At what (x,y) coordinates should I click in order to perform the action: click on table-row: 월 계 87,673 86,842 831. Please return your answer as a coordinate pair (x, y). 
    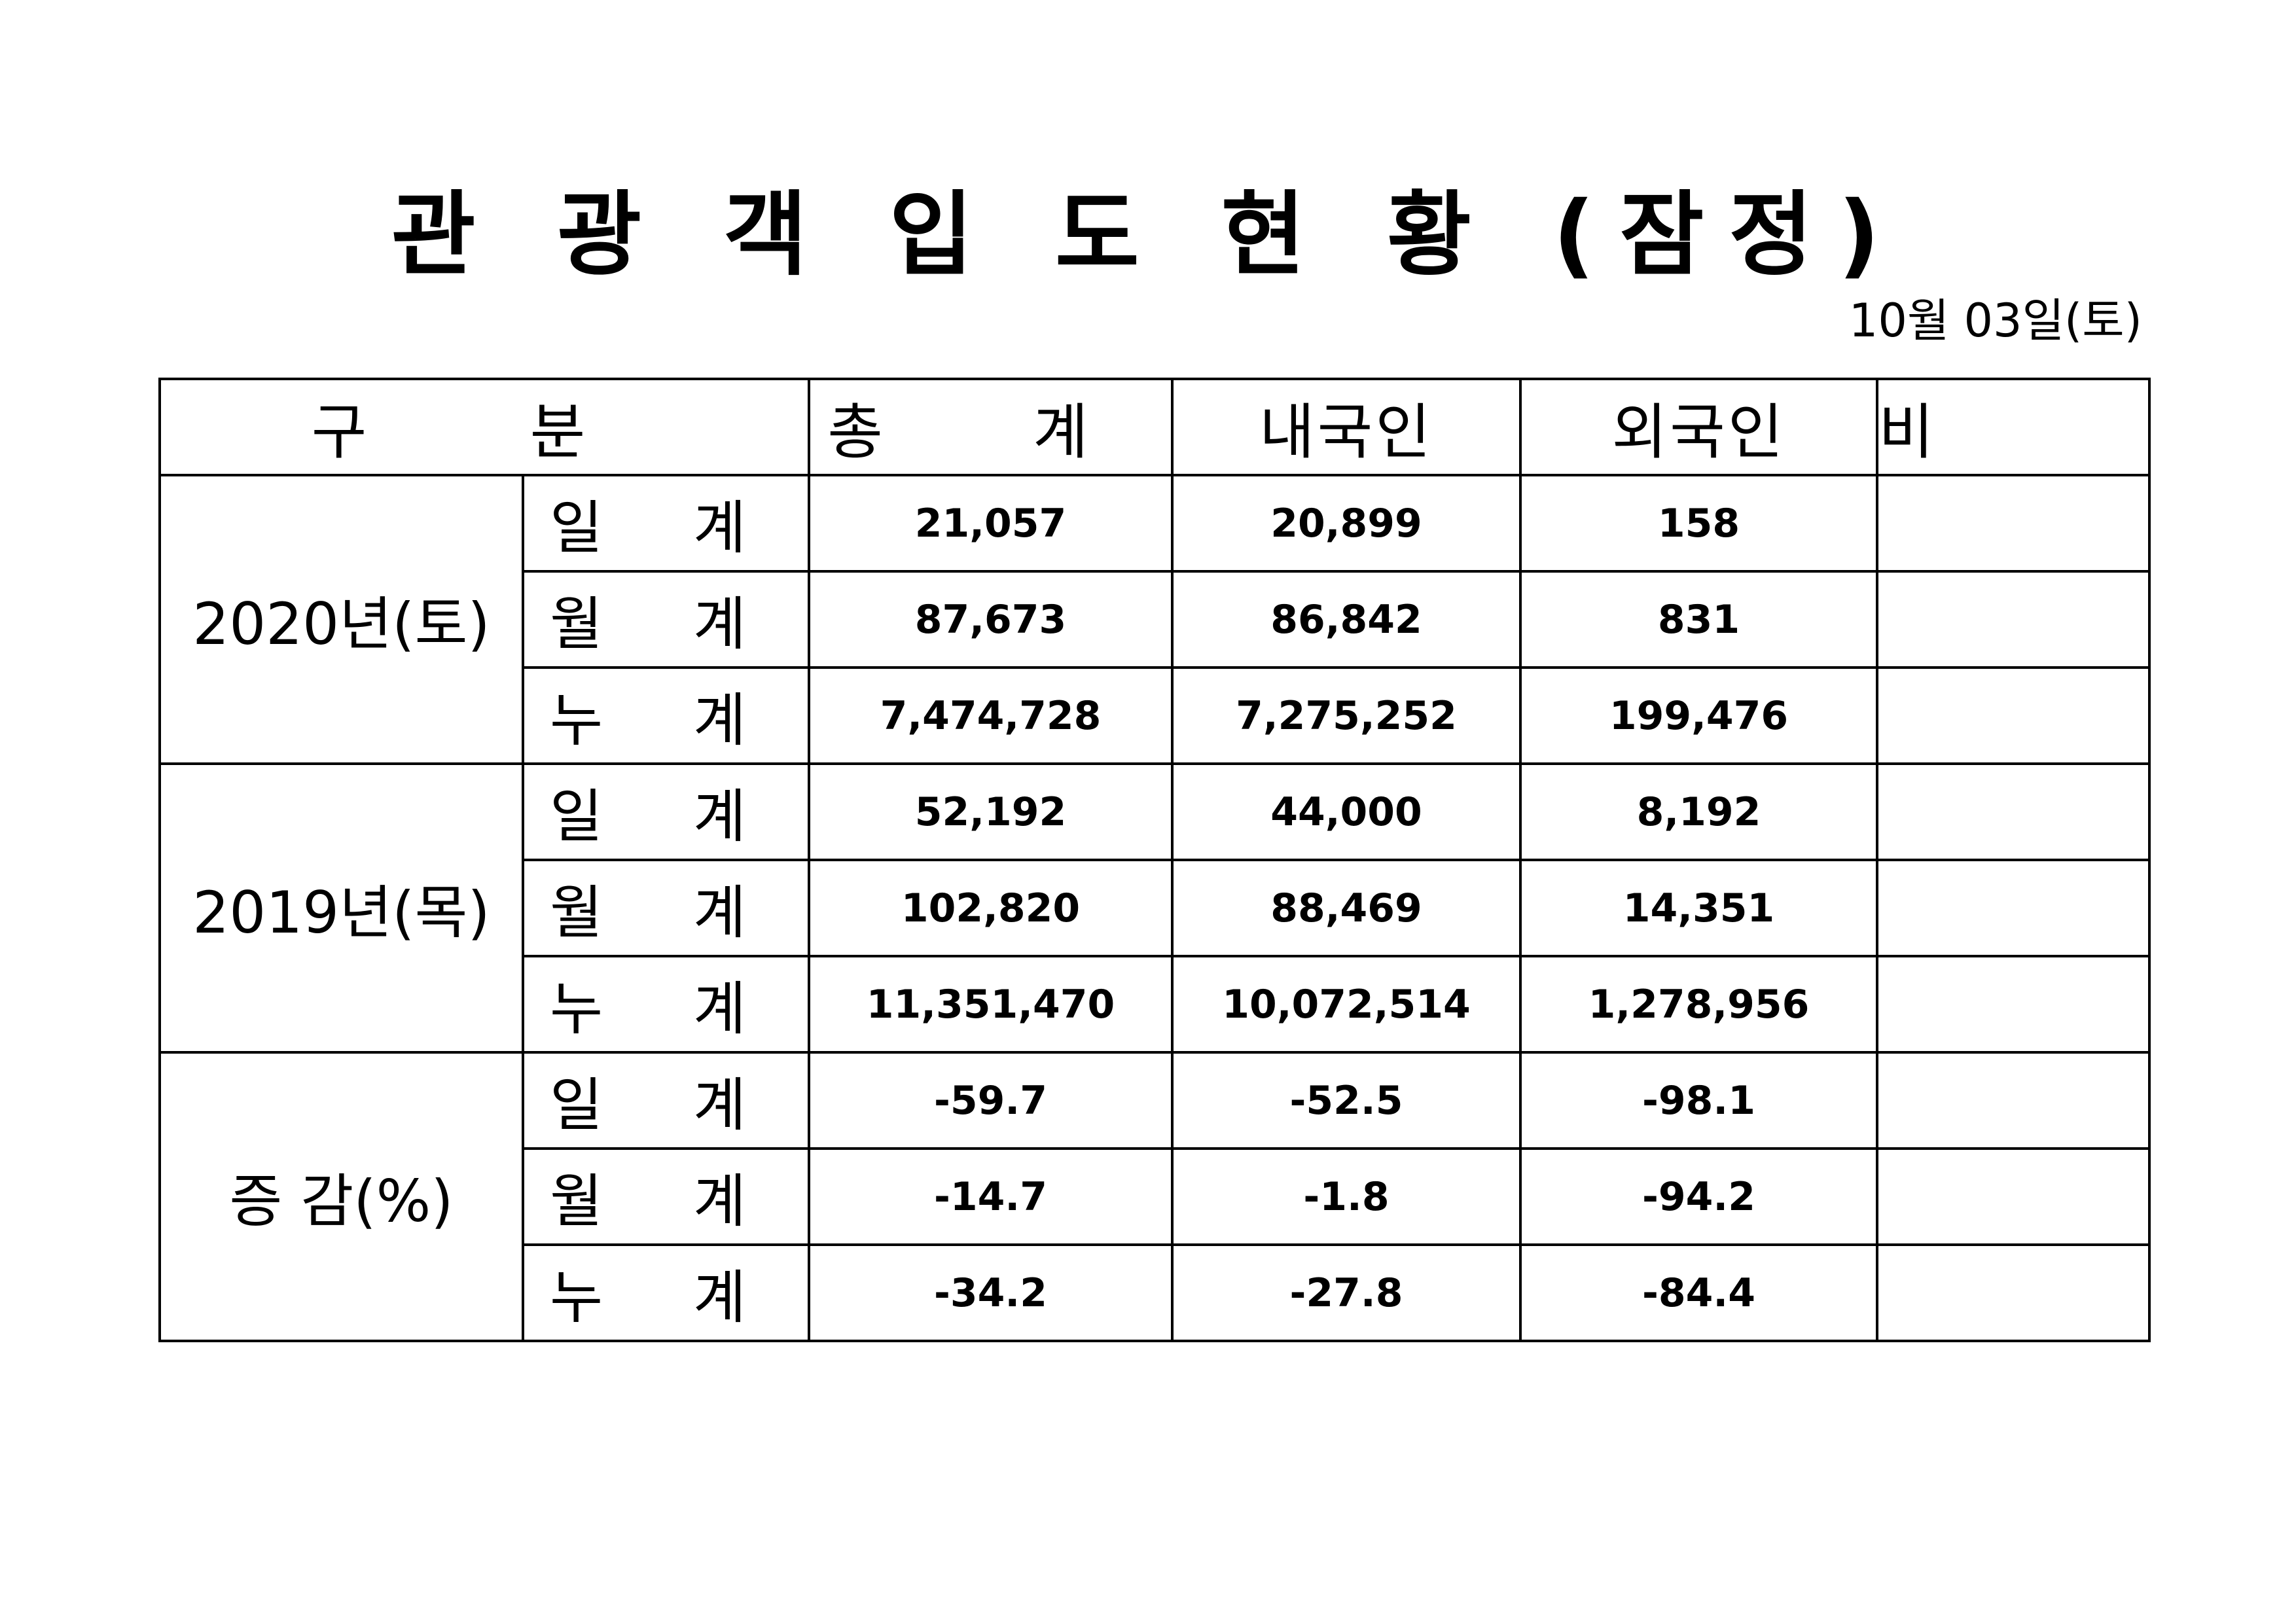
    Looking at the image, I should click on (1155, 619).